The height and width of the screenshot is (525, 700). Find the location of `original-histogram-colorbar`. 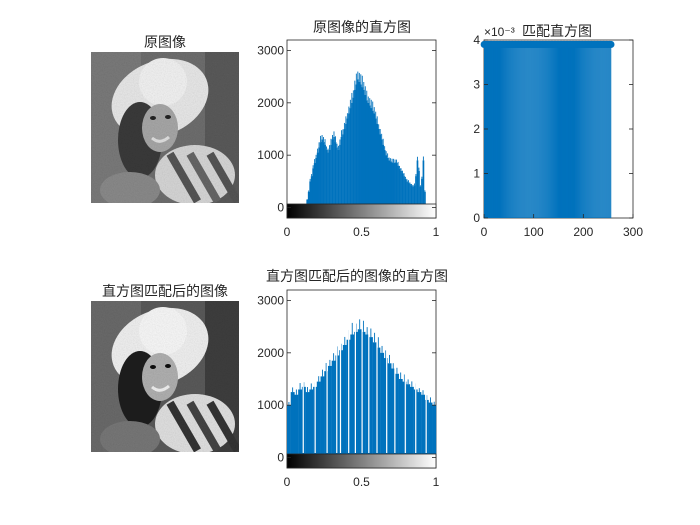

original-histogram-colorbar is located at coordinates (361, 211).